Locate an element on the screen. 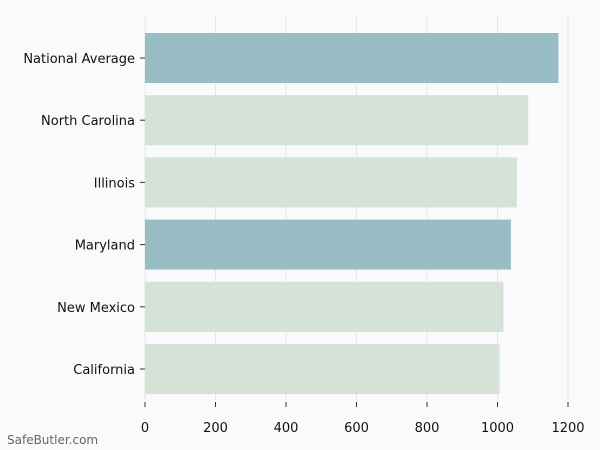  bar-national-average is located at coordinates (352, 58).